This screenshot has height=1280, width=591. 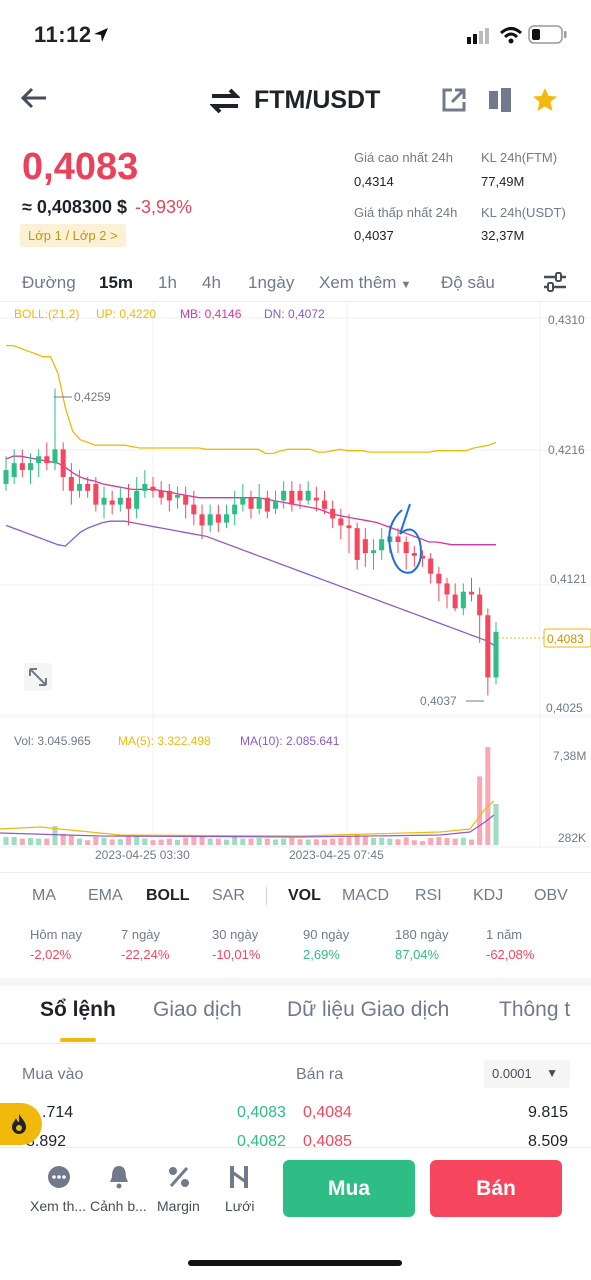 I want to click on tab-trades: Giao dịch, so click(x=197, y=1009).